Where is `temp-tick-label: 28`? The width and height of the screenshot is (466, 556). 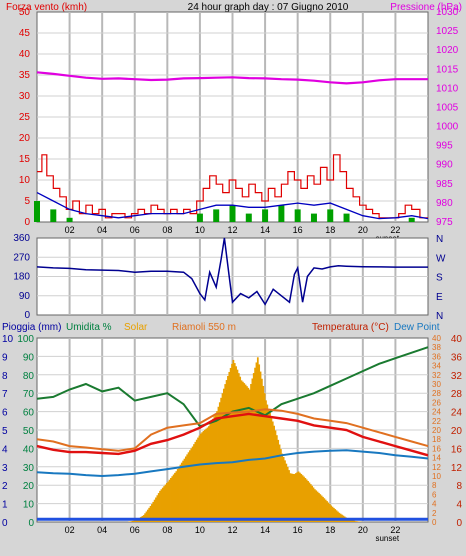 temp-tick-label: 28 is located at coordinates (457, 394).